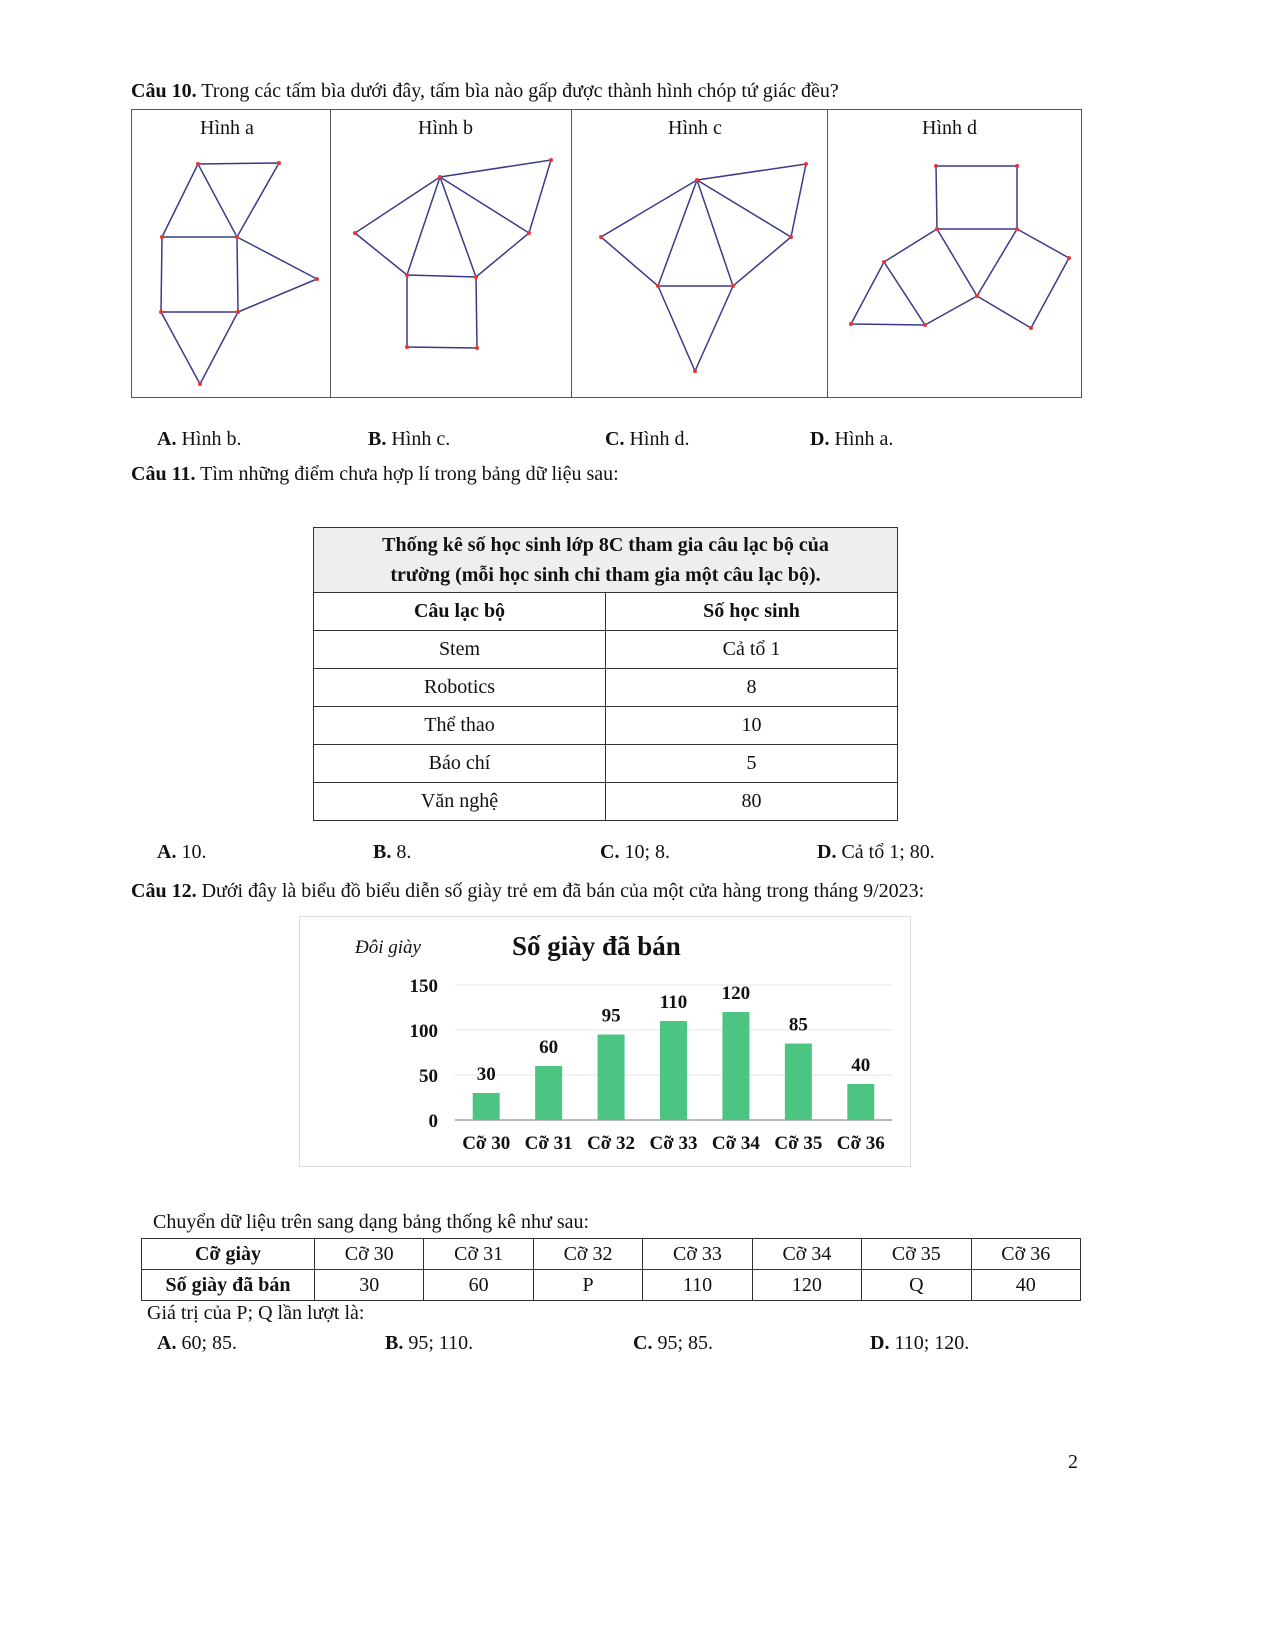 The image size is (1275, 1650). What do you see at coordinates (429, 1343) in the screenshot?
I see `q12-option-b: B. 95; 110.` at bounding box center [429, 1343].